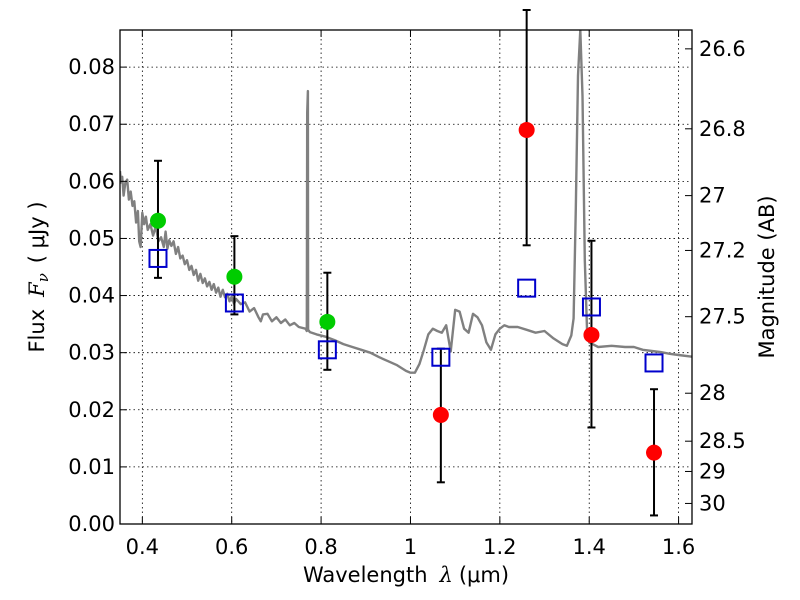  Describe the element at coordinates (406, 575) in the screenshot. I see `x-axis-label: Wavelength λ (μm)` at that location.